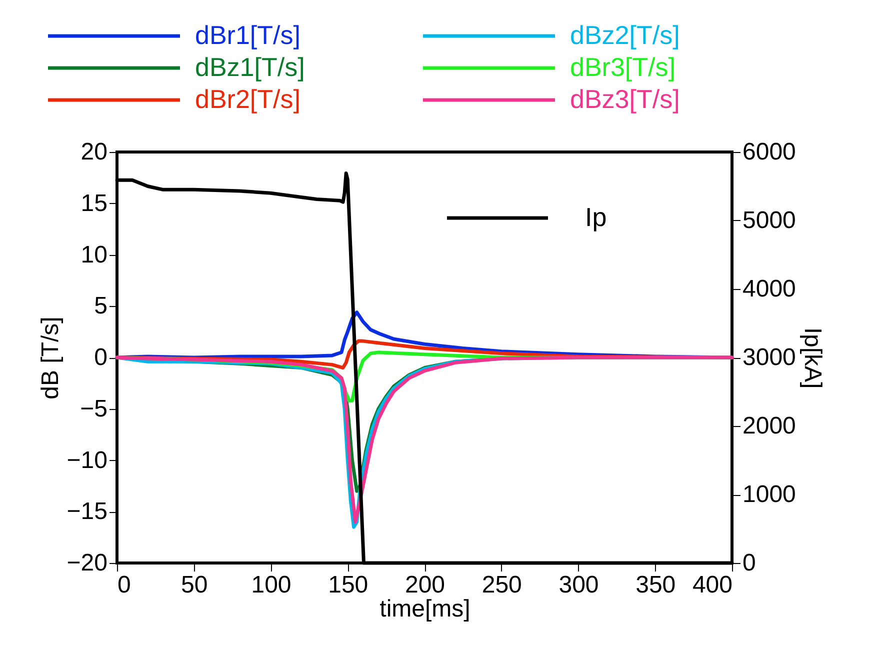 Image resolution: width=874 pixels, height=653 pixels. Describe the element at coordinates (348, 585) in the screenshot. I see `x-tick-label: 150` at that location.